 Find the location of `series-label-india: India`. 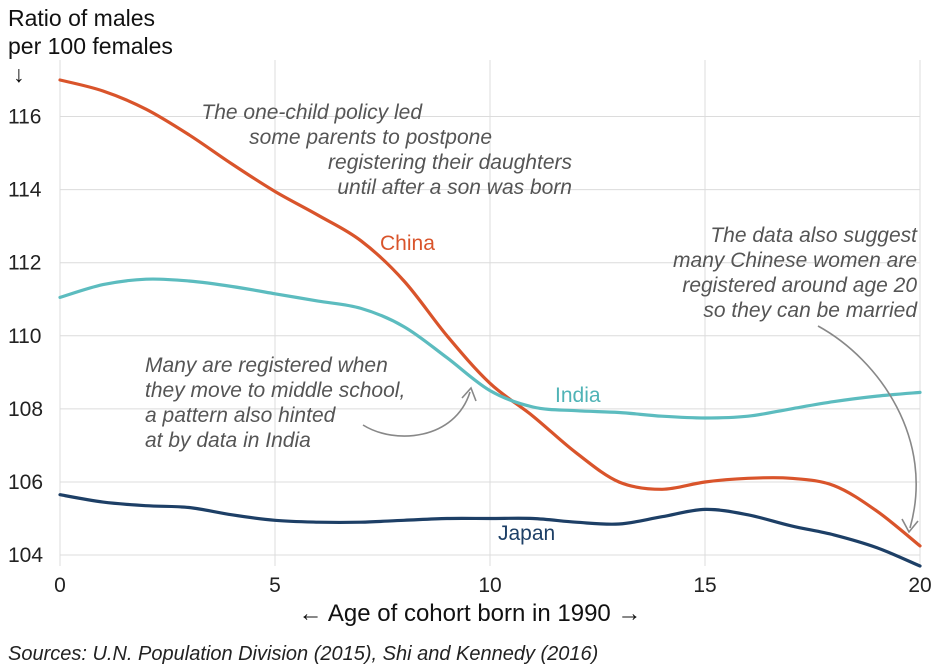

series-label-india: India is located at coordinates (578, 395).